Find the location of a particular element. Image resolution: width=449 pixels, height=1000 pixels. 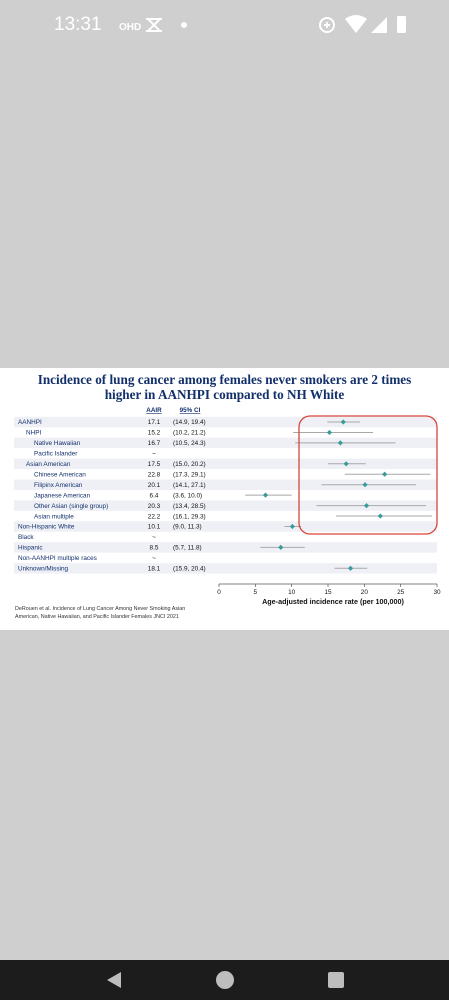

row-label: Japanese American is located at coordinates (62, 495).